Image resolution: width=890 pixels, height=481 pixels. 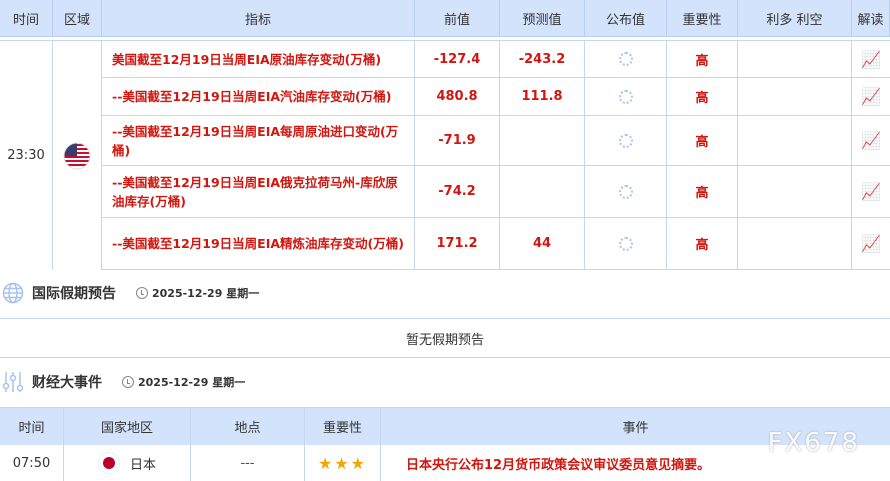 What do you see at coordinates (871, 18) in the screenshot?
I see `col-analysis: 解读` at bounding box center [871, 18].